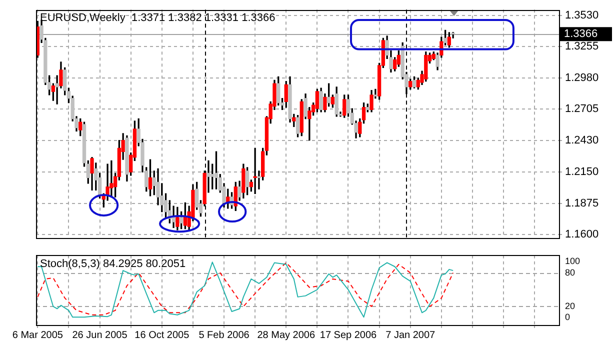  I want to click on y-tick-label: 80, so click(570, 272).